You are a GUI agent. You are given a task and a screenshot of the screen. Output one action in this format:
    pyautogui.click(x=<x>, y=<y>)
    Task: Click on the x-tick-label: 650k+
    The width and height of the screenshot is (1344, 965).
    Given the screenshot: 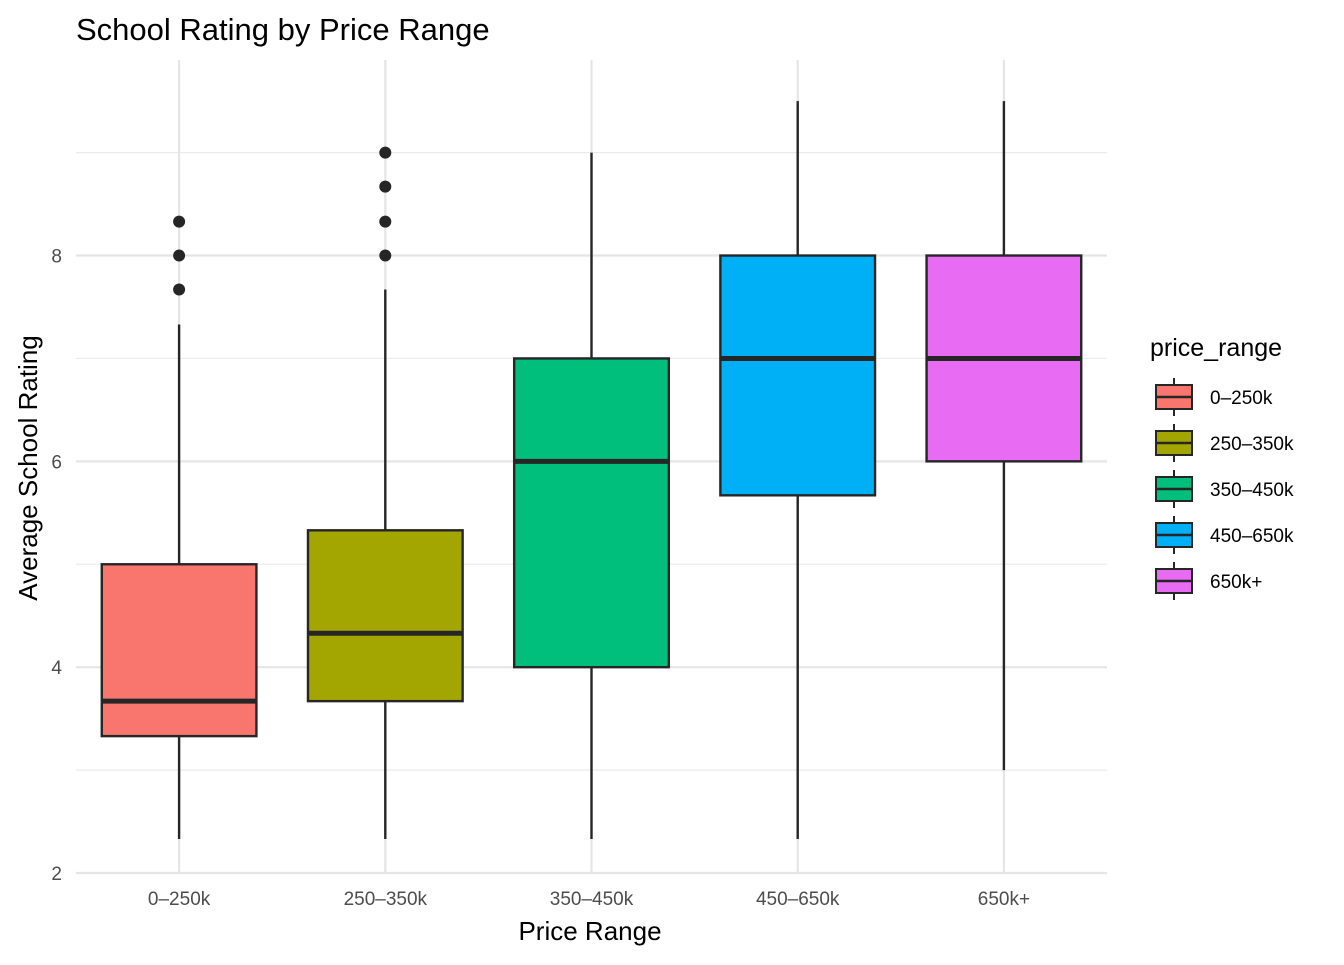 What is the action you would take?
    pyautogui.click(x=1004, y=899)
    